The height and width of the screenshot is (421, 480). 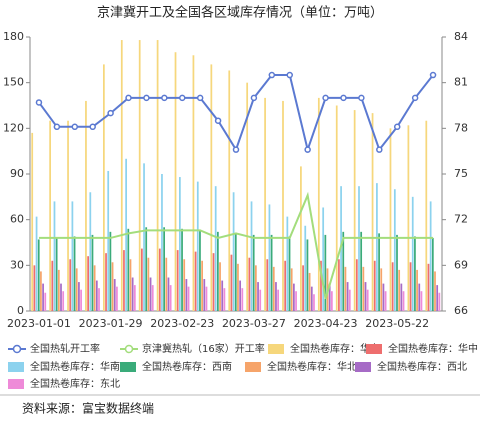 What do you see at coordinates (461, 264) in the screenshot?
I see `y2-tick-label: 69` at bounding box center [461, 264].